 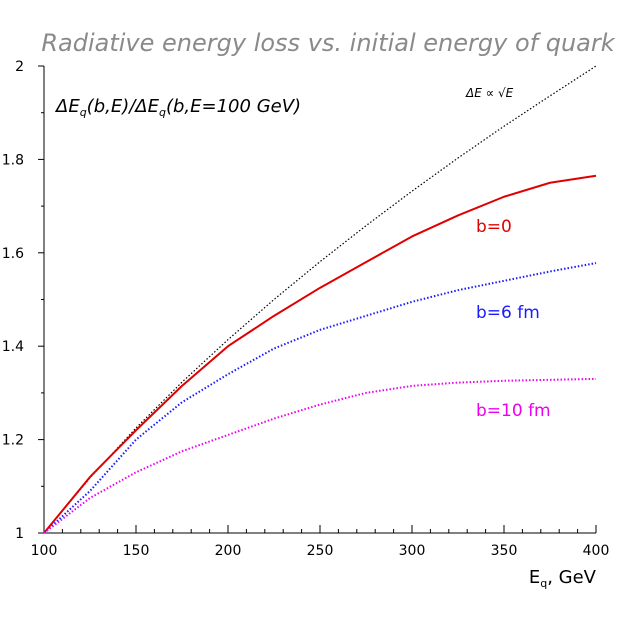 I want to click on y-tick-label: 2, so click(x=19, y=67).